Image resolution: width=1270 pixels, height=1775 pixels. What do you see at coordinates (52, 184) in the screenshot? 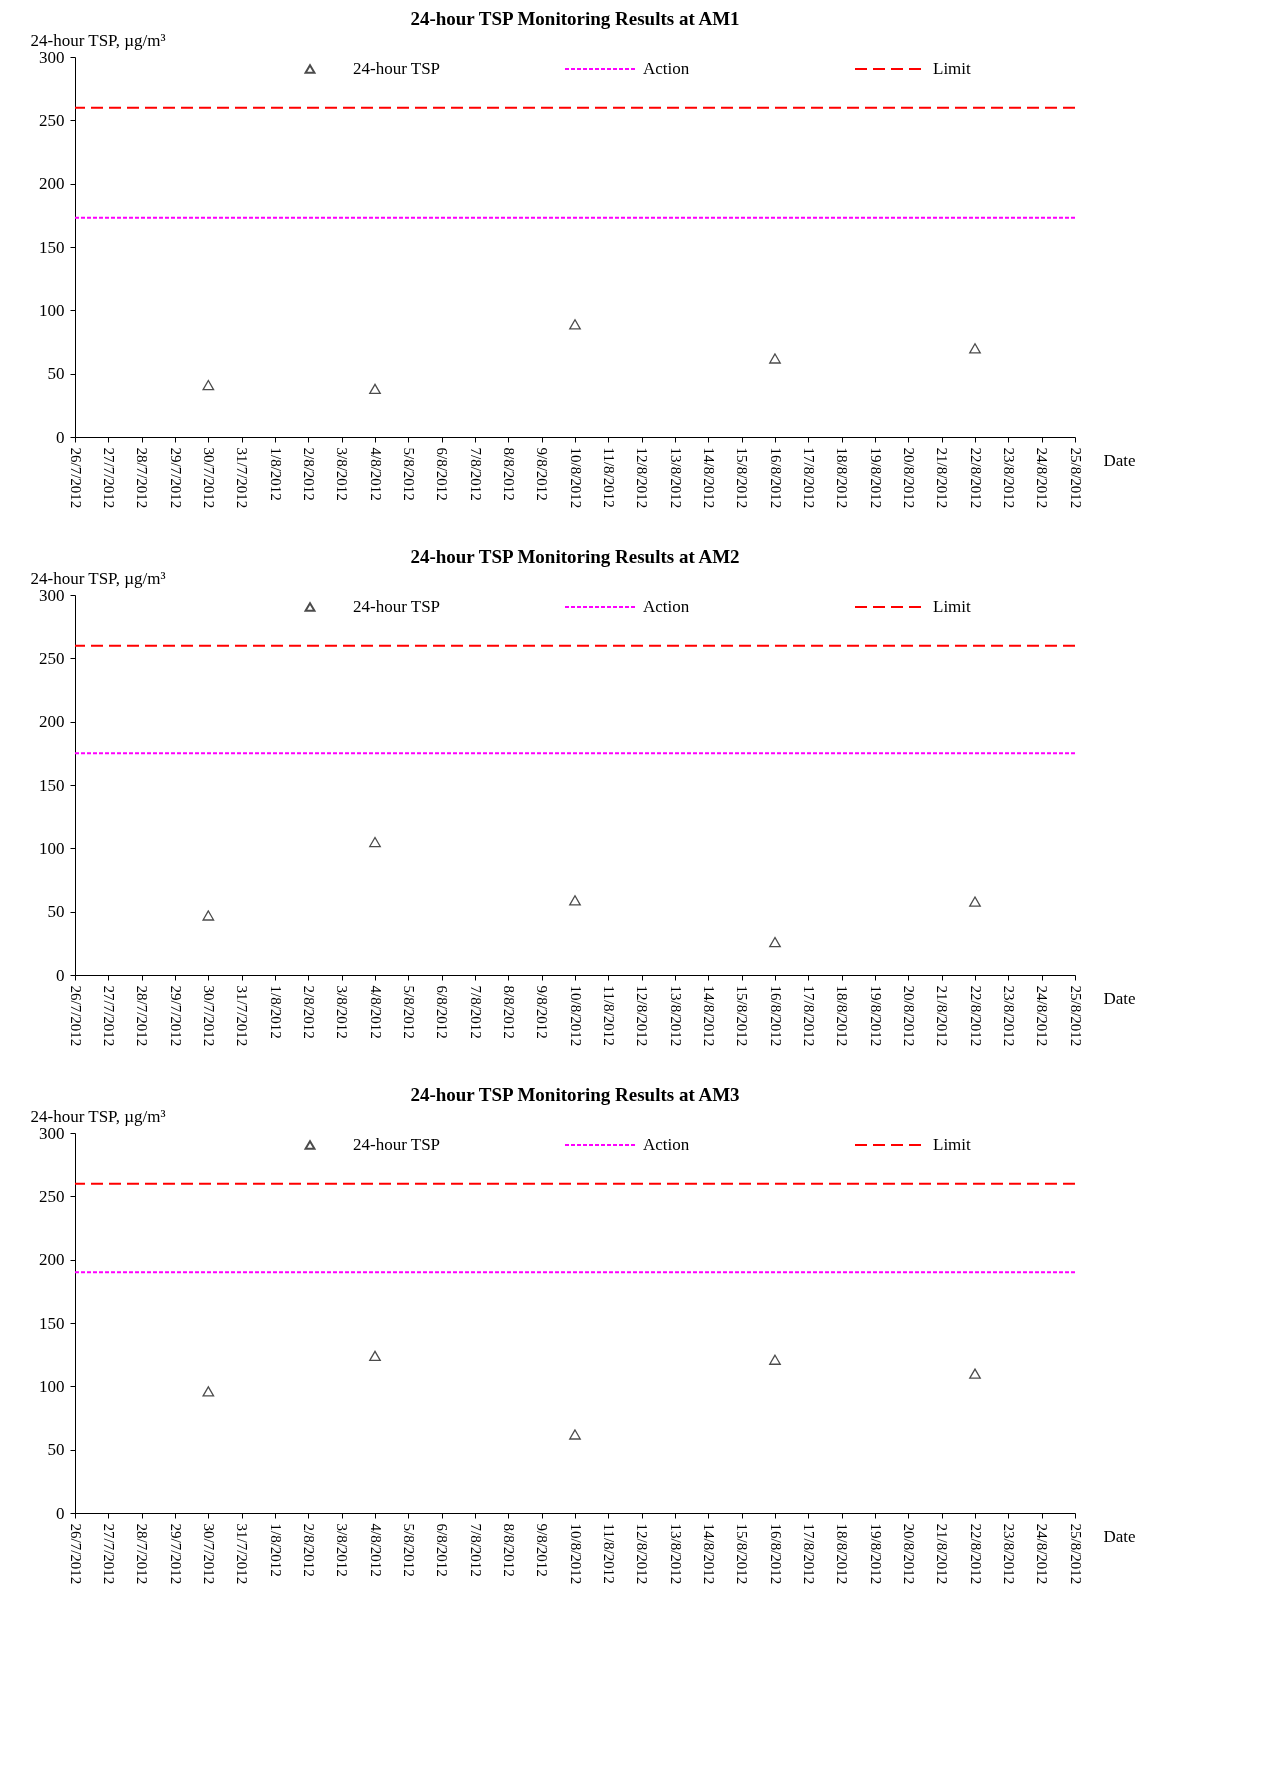
I see `y-tick-label: 200` at bounding box center [52, 184].